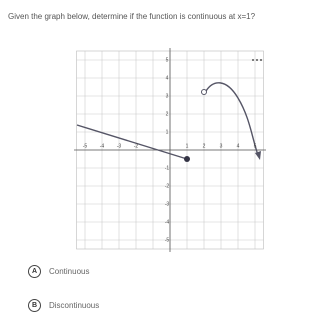 Image resolution: width=336 pixels, height=331 pixels. I want to click on y-tick-label: -1, so click(167, 168).